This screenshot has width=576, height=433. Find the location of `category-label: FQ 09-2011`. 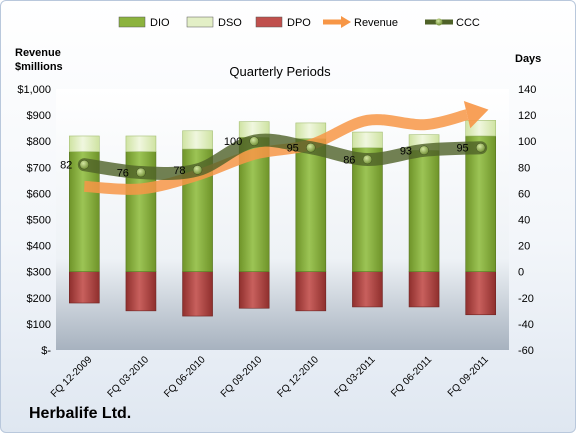

category-label: FQ 09-2011 is located at coordinates (468, 376).